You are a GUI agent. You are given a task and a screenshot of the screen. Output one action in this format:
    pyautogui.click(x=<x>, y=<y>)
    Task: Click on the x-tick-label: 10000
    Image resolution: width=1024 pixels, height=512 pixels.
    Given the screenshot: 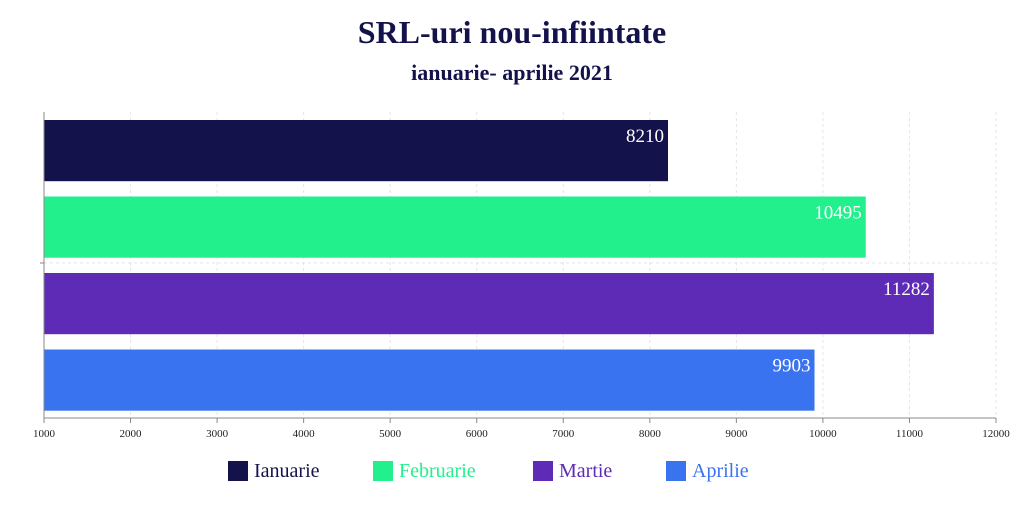 What is the action you would take?
    pyautogui.click(x=823, y=434)
    